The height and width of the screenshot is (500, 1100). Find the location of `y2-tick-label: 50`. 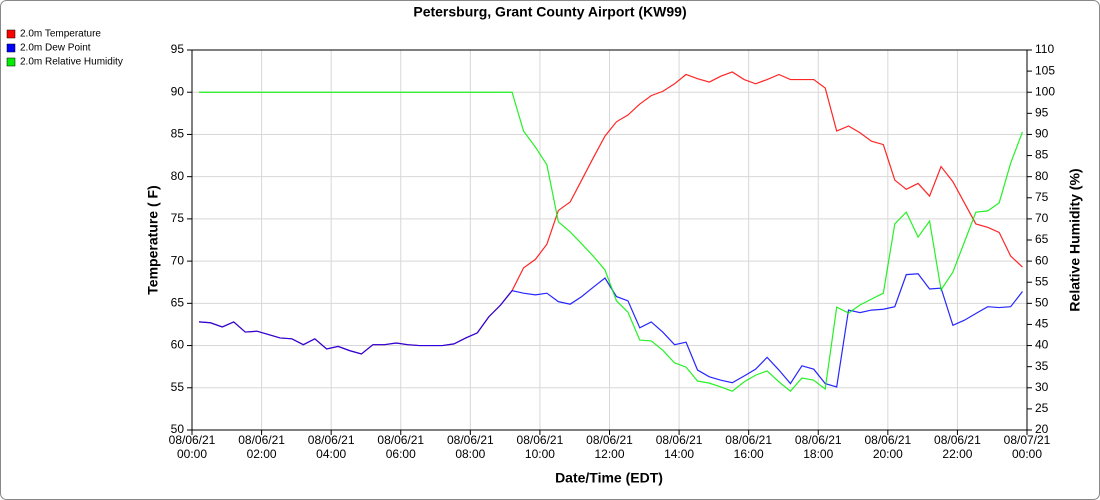

y2-tick-label: 50 is located at coordinates (1042, 303).